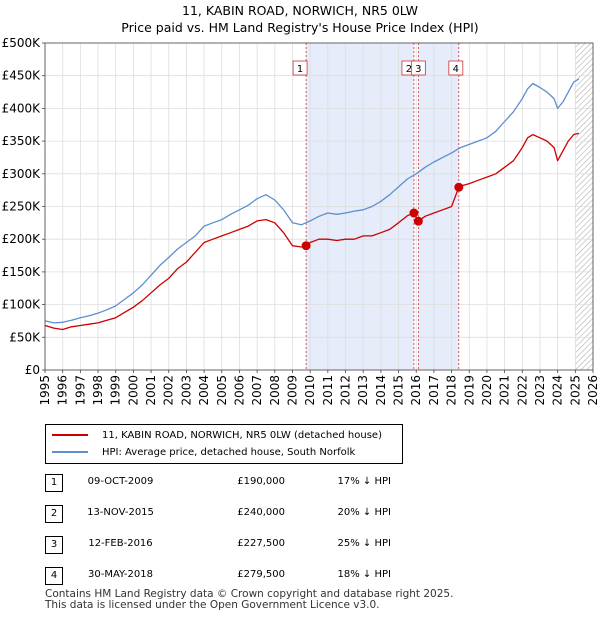 This screenshot has height=620, width=600. I want to click on sale-date: 12-FEB-2016, so click(120, 543).